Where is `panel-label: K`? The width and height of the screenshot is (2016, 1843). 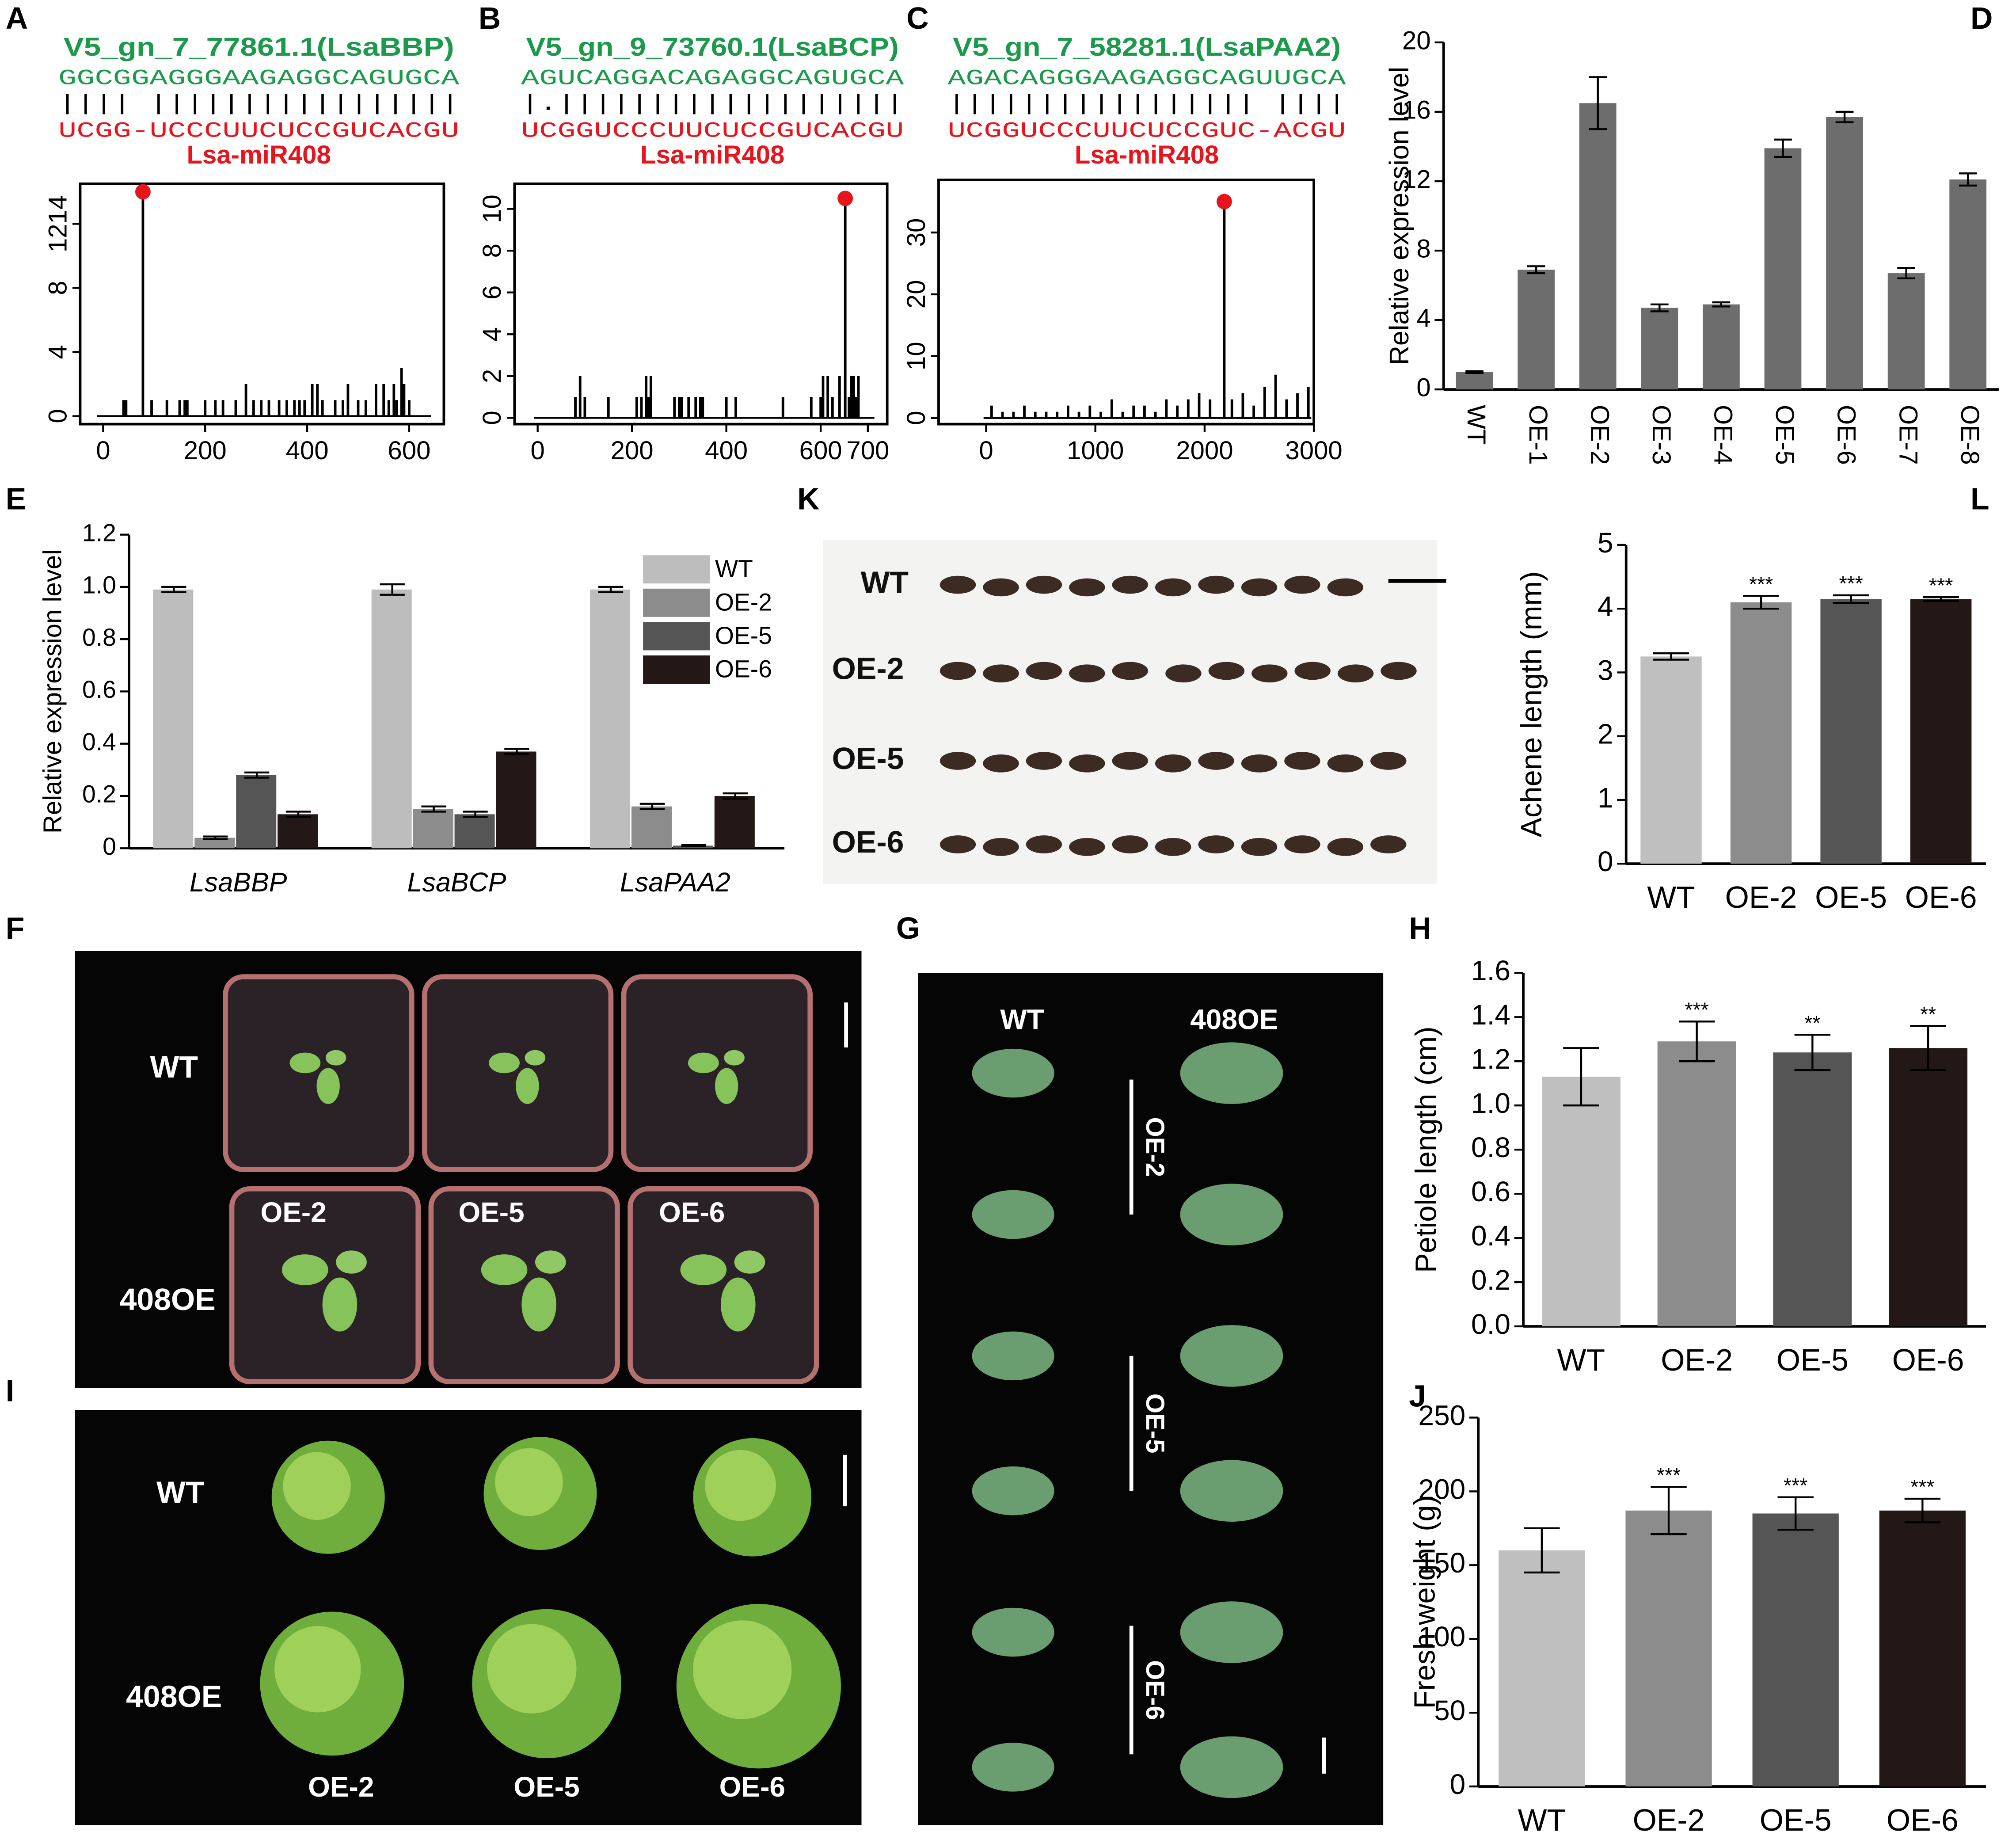
panel-label: K is located at coordinates (808, 499).